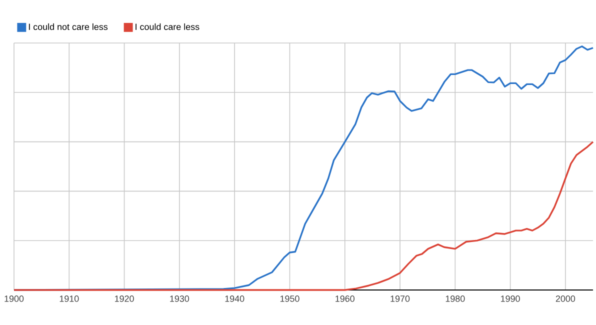  Describe the element at coordinates (345, 299) in the screenshot. I see `x-tick-label: 1960` at that location.